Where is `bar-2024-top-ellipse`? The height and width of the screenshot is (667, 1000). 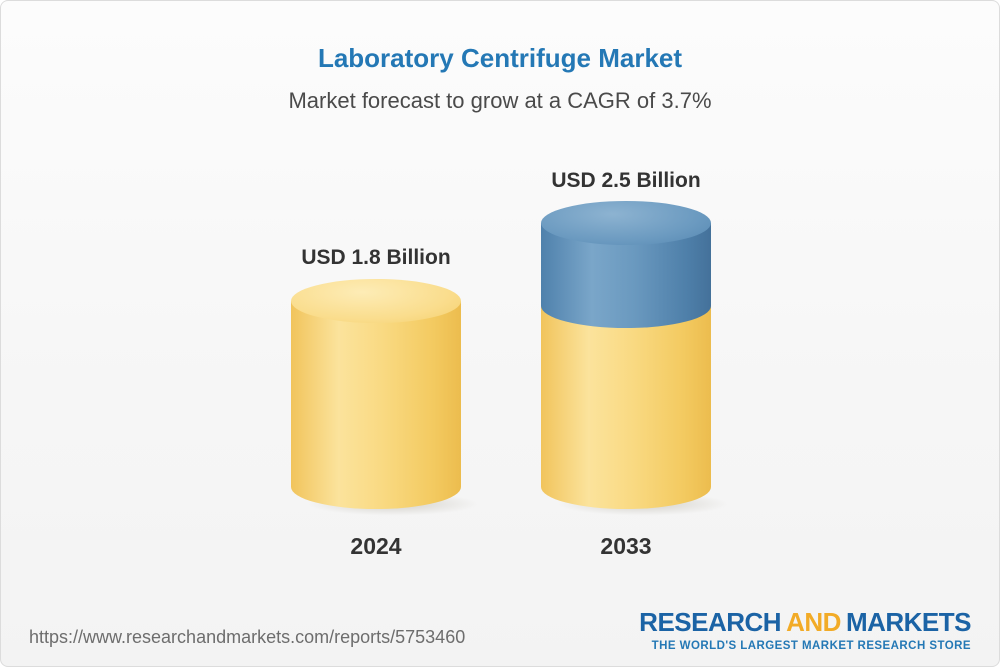
bar-2024-top-ellipse is located at coordinates (376, 301).